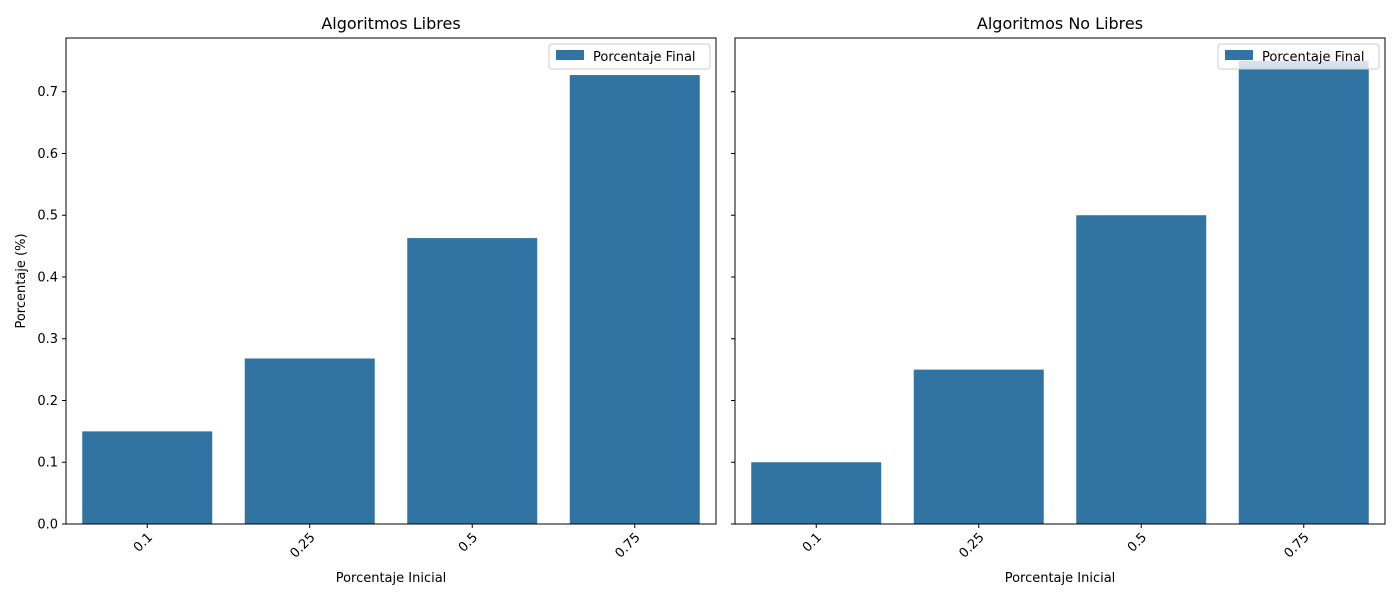 Image resolution: width=1400 pixels, height=600 pixels. Describe the element at coordinates (21, 280) in the screenshot. I see `y-axis-label: Porcentaje (%)` at that location.